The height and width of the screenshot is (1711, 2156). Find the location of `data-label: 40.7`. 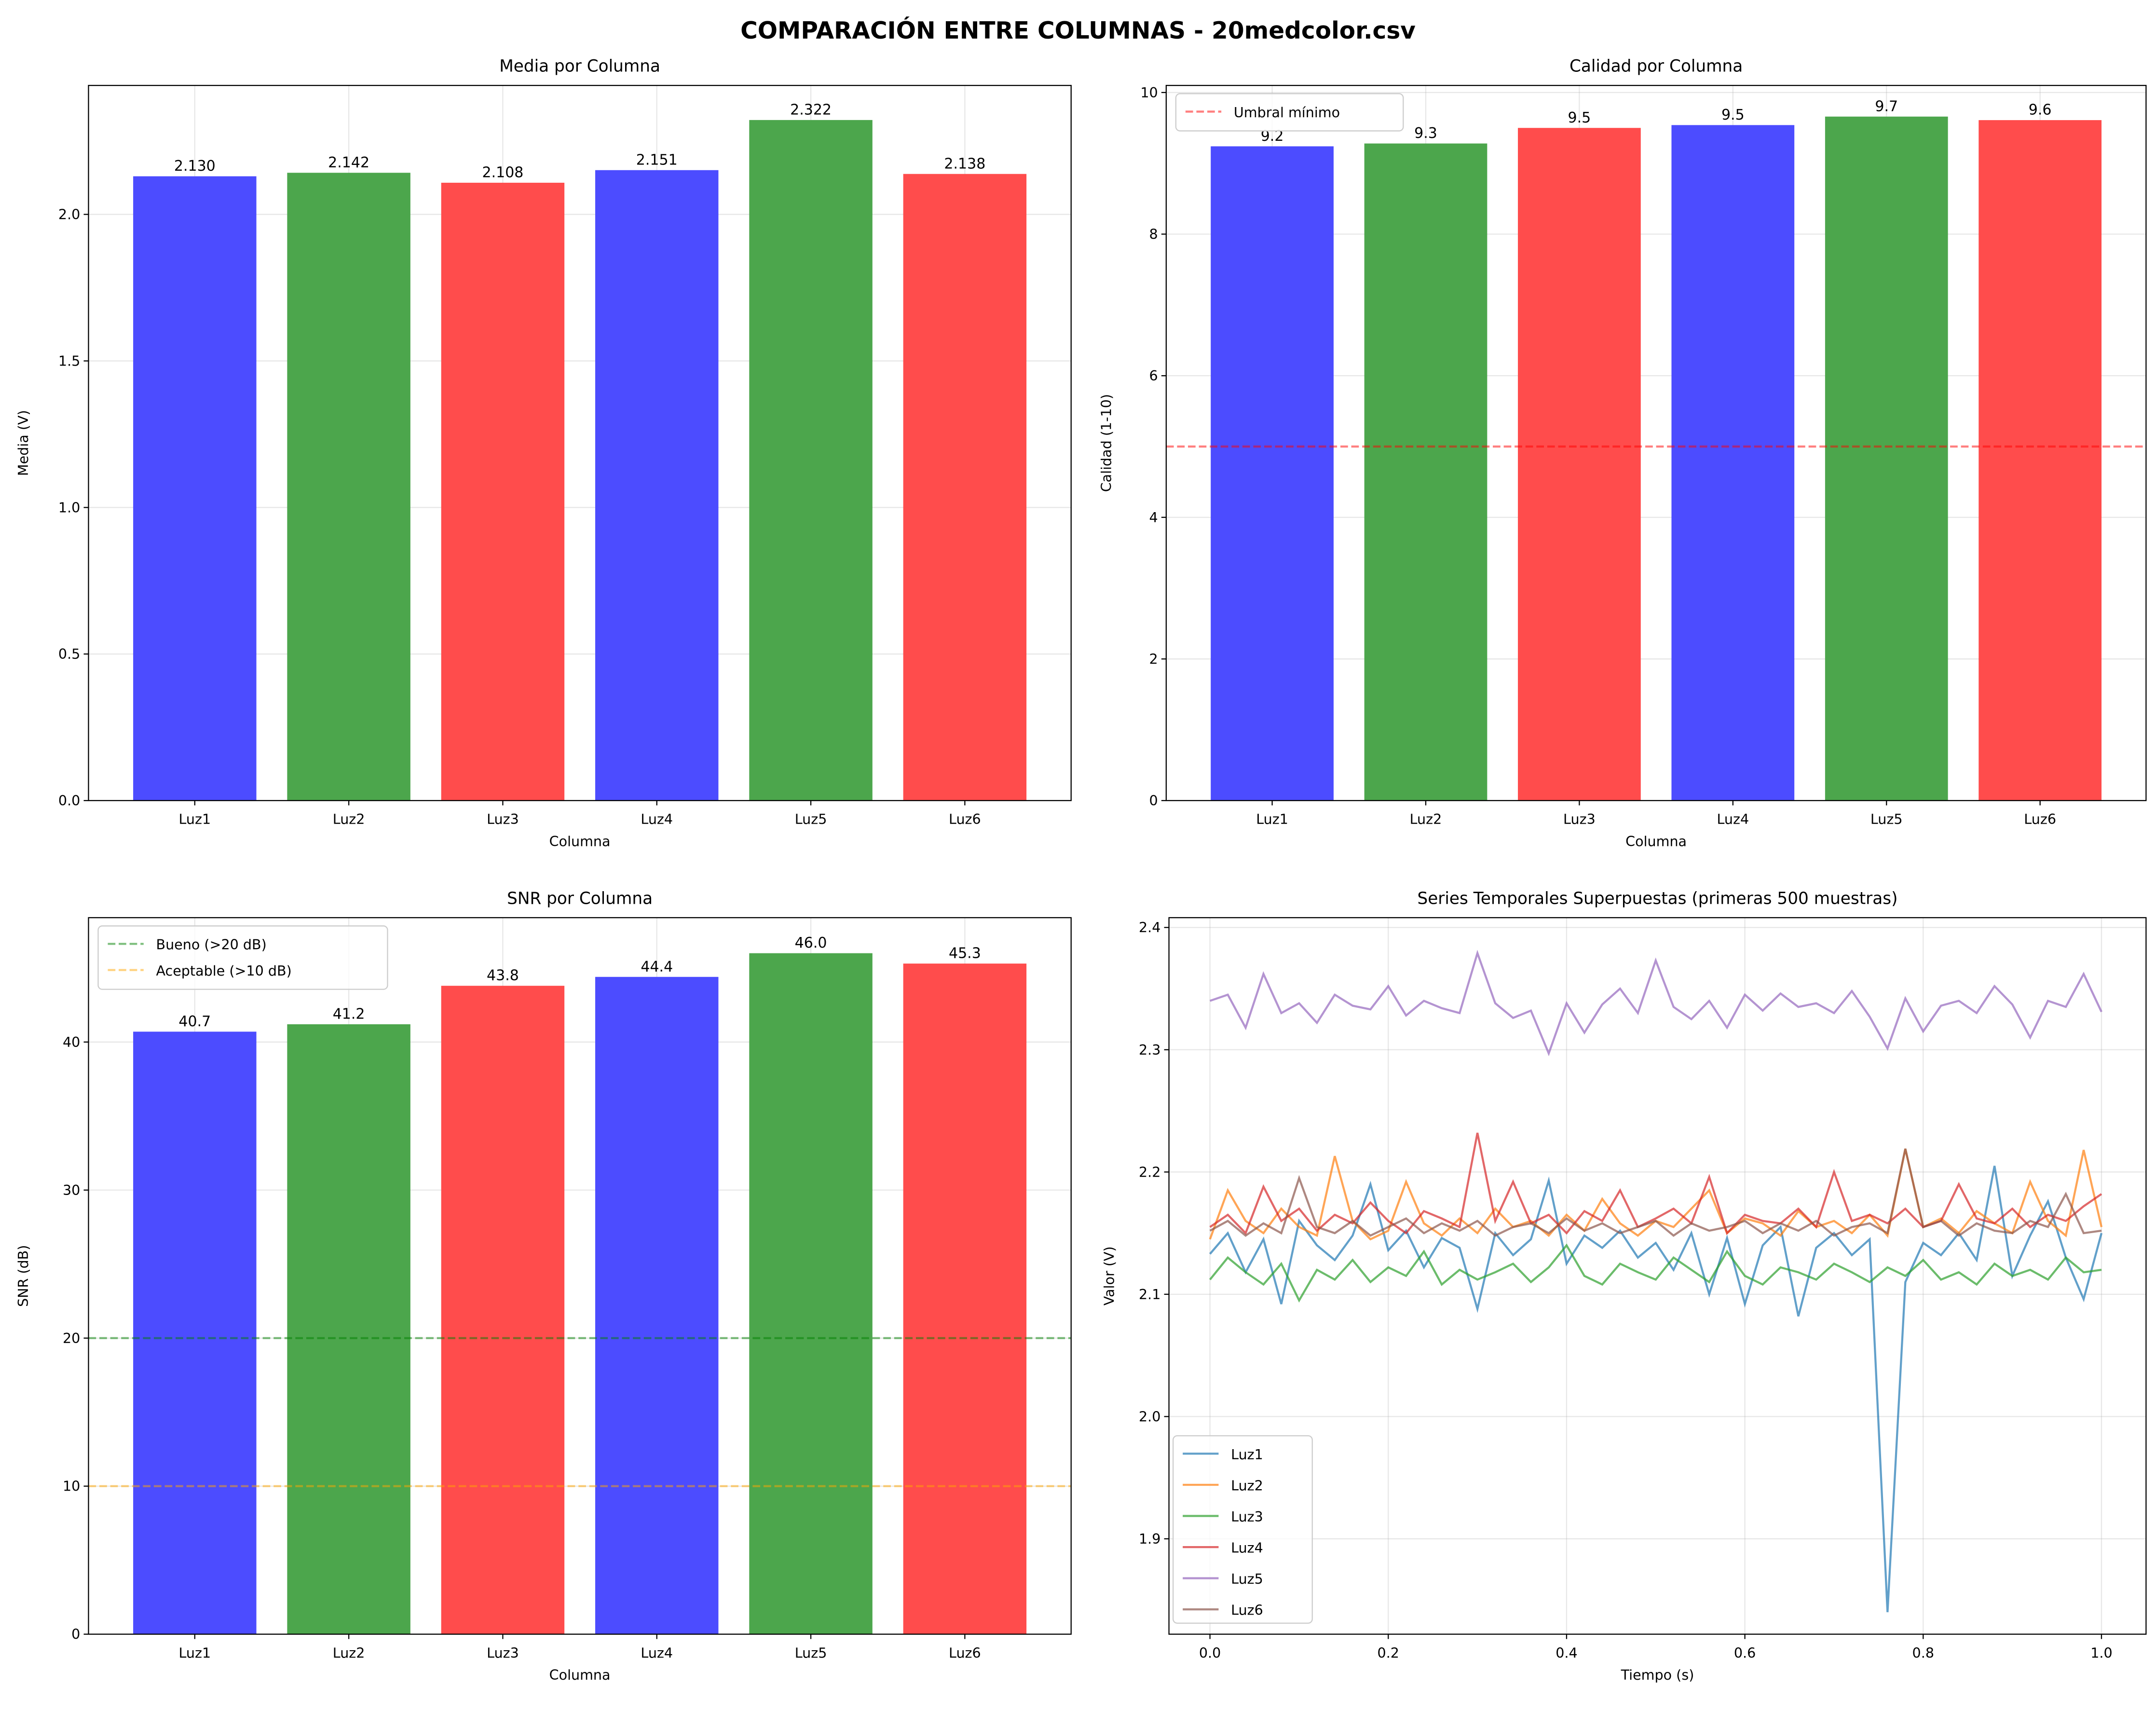

data-label: 40.7 is located at coordinates (194, 1022).